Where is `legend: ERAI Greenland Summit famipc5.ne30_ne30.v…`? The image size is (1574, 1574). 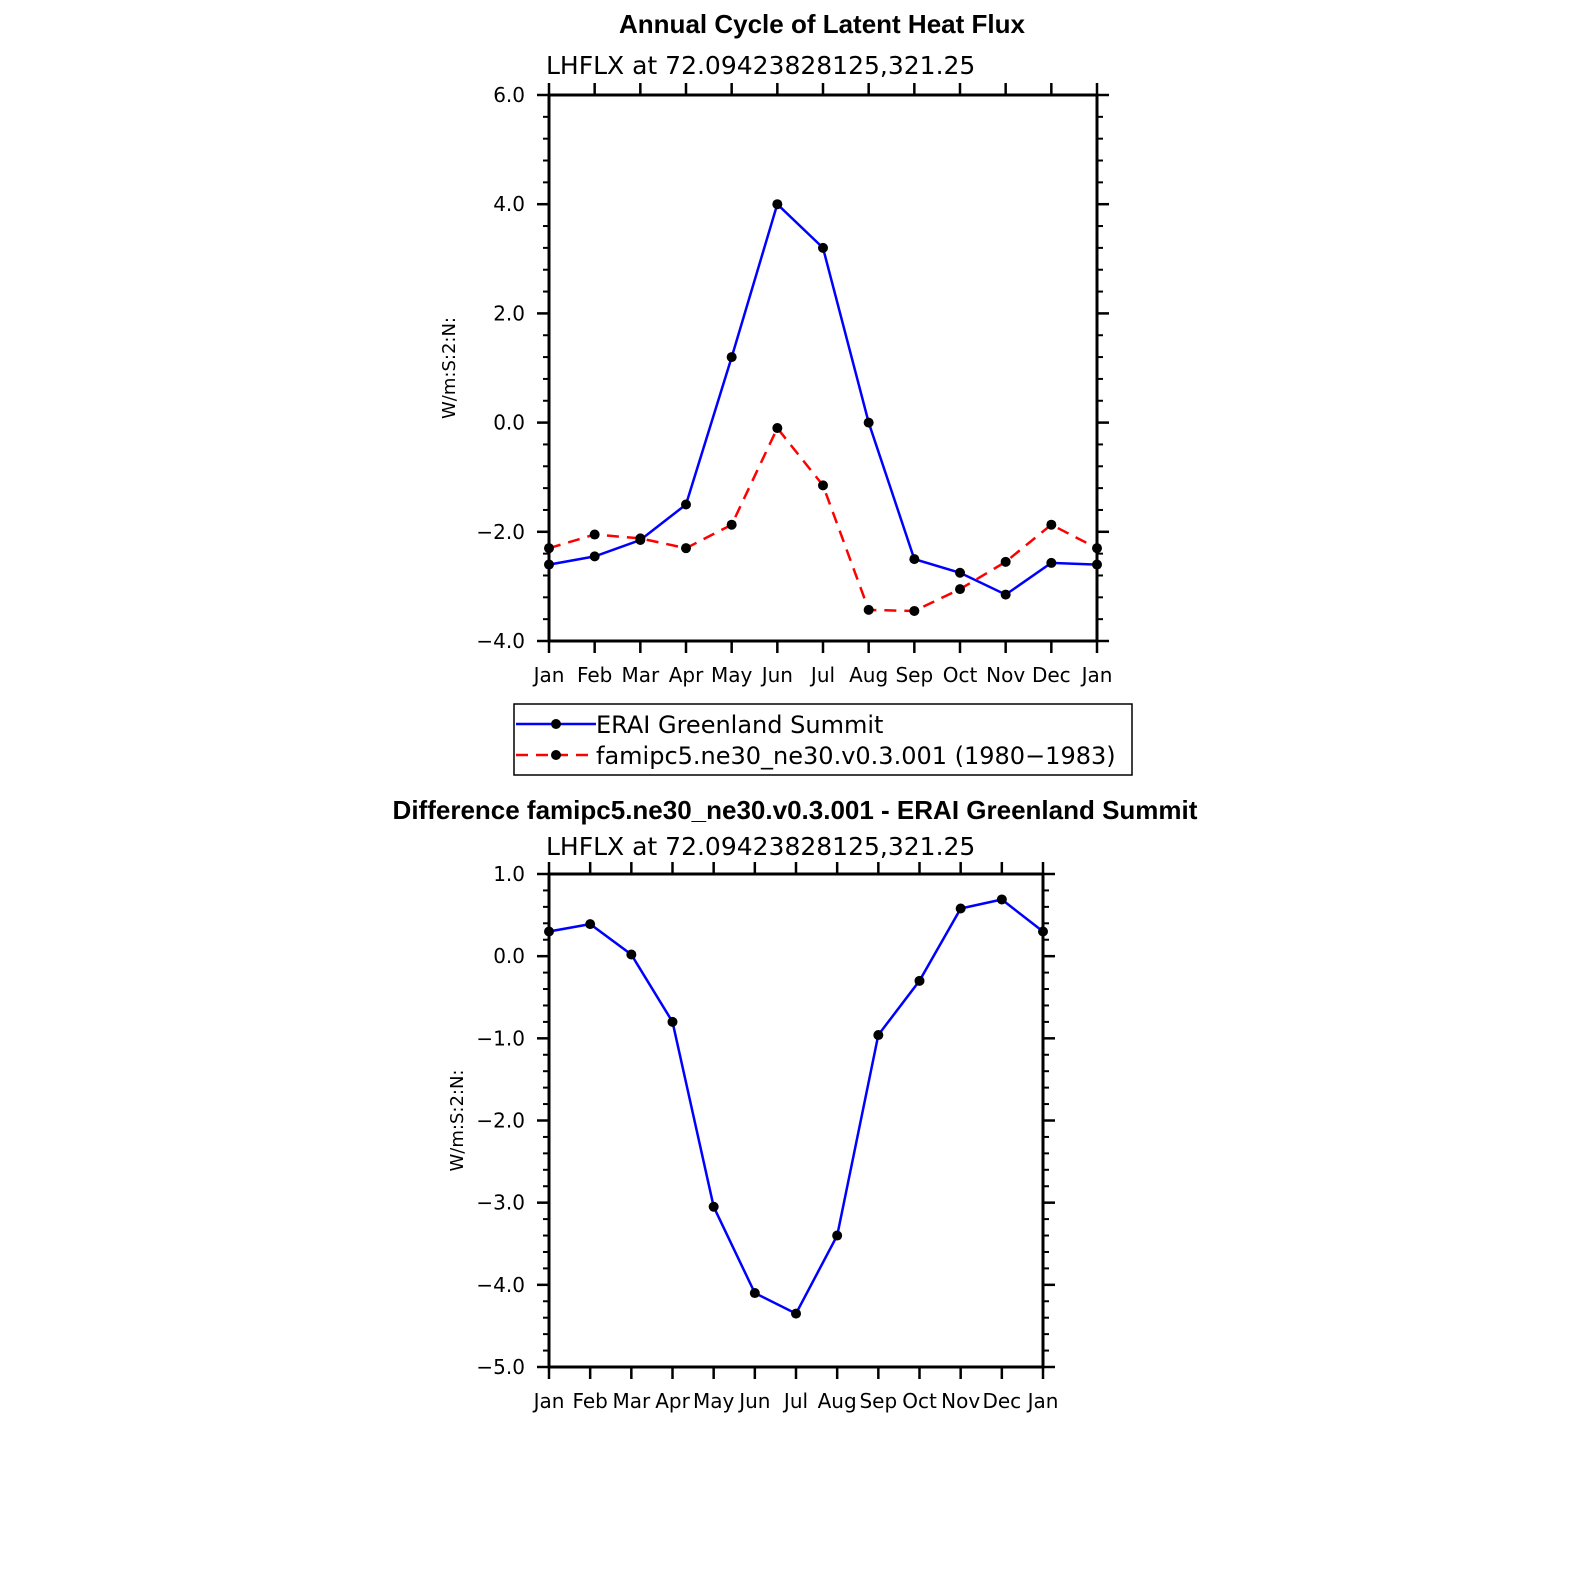 legend: ERAI Greenland Summit famipc5.ne30_ne30.v… is located at coordinates (823, 739).